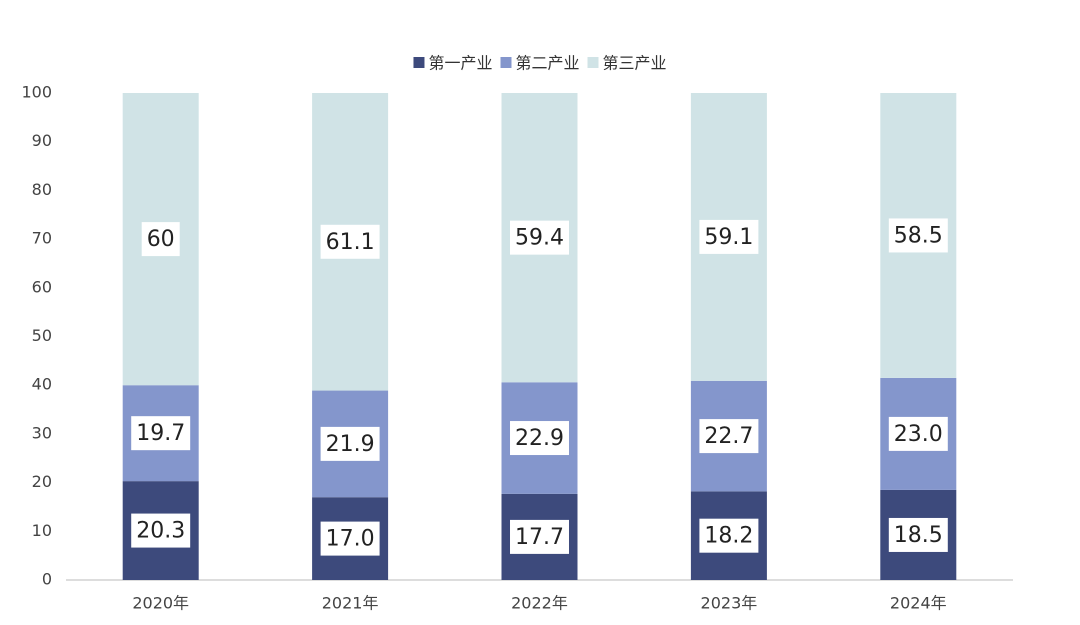 The image size is (1080, 625). I want to click on y-tick-label: 90, so click(42, 140).